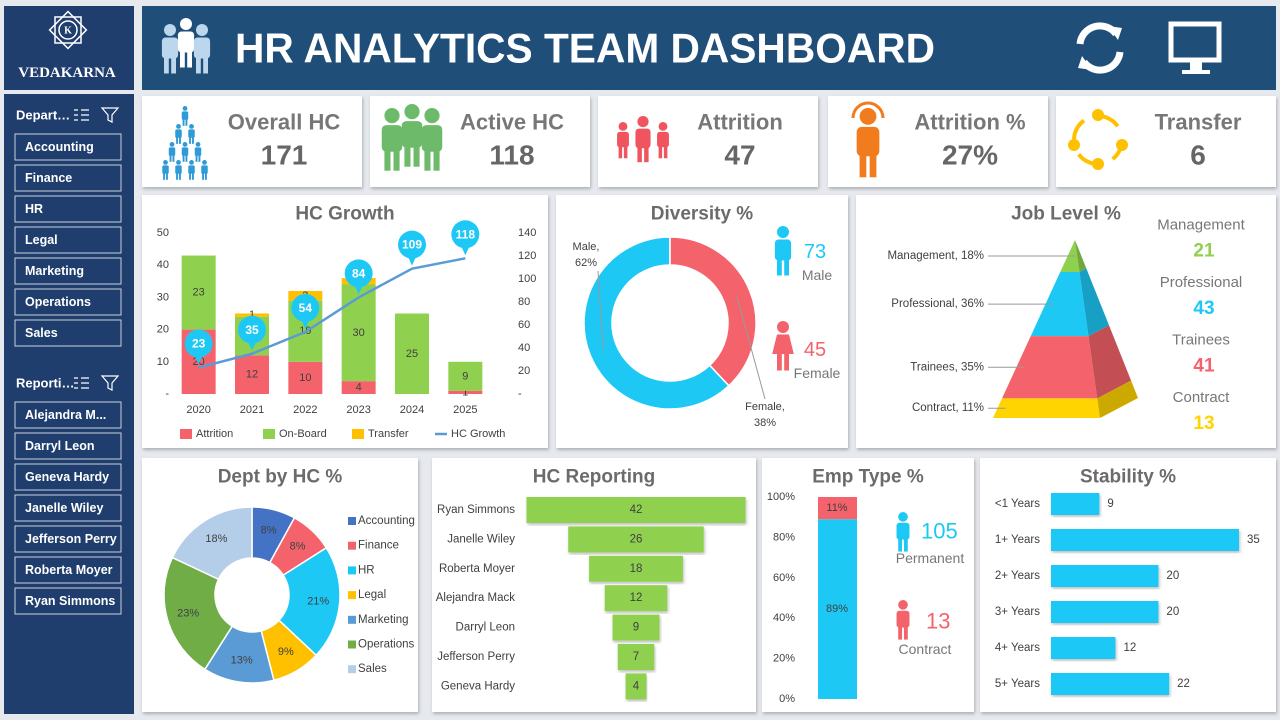 The width and height of the screenshot is (1280, 720). I want to click on slicer-item-label: HR, so click(34, 209).